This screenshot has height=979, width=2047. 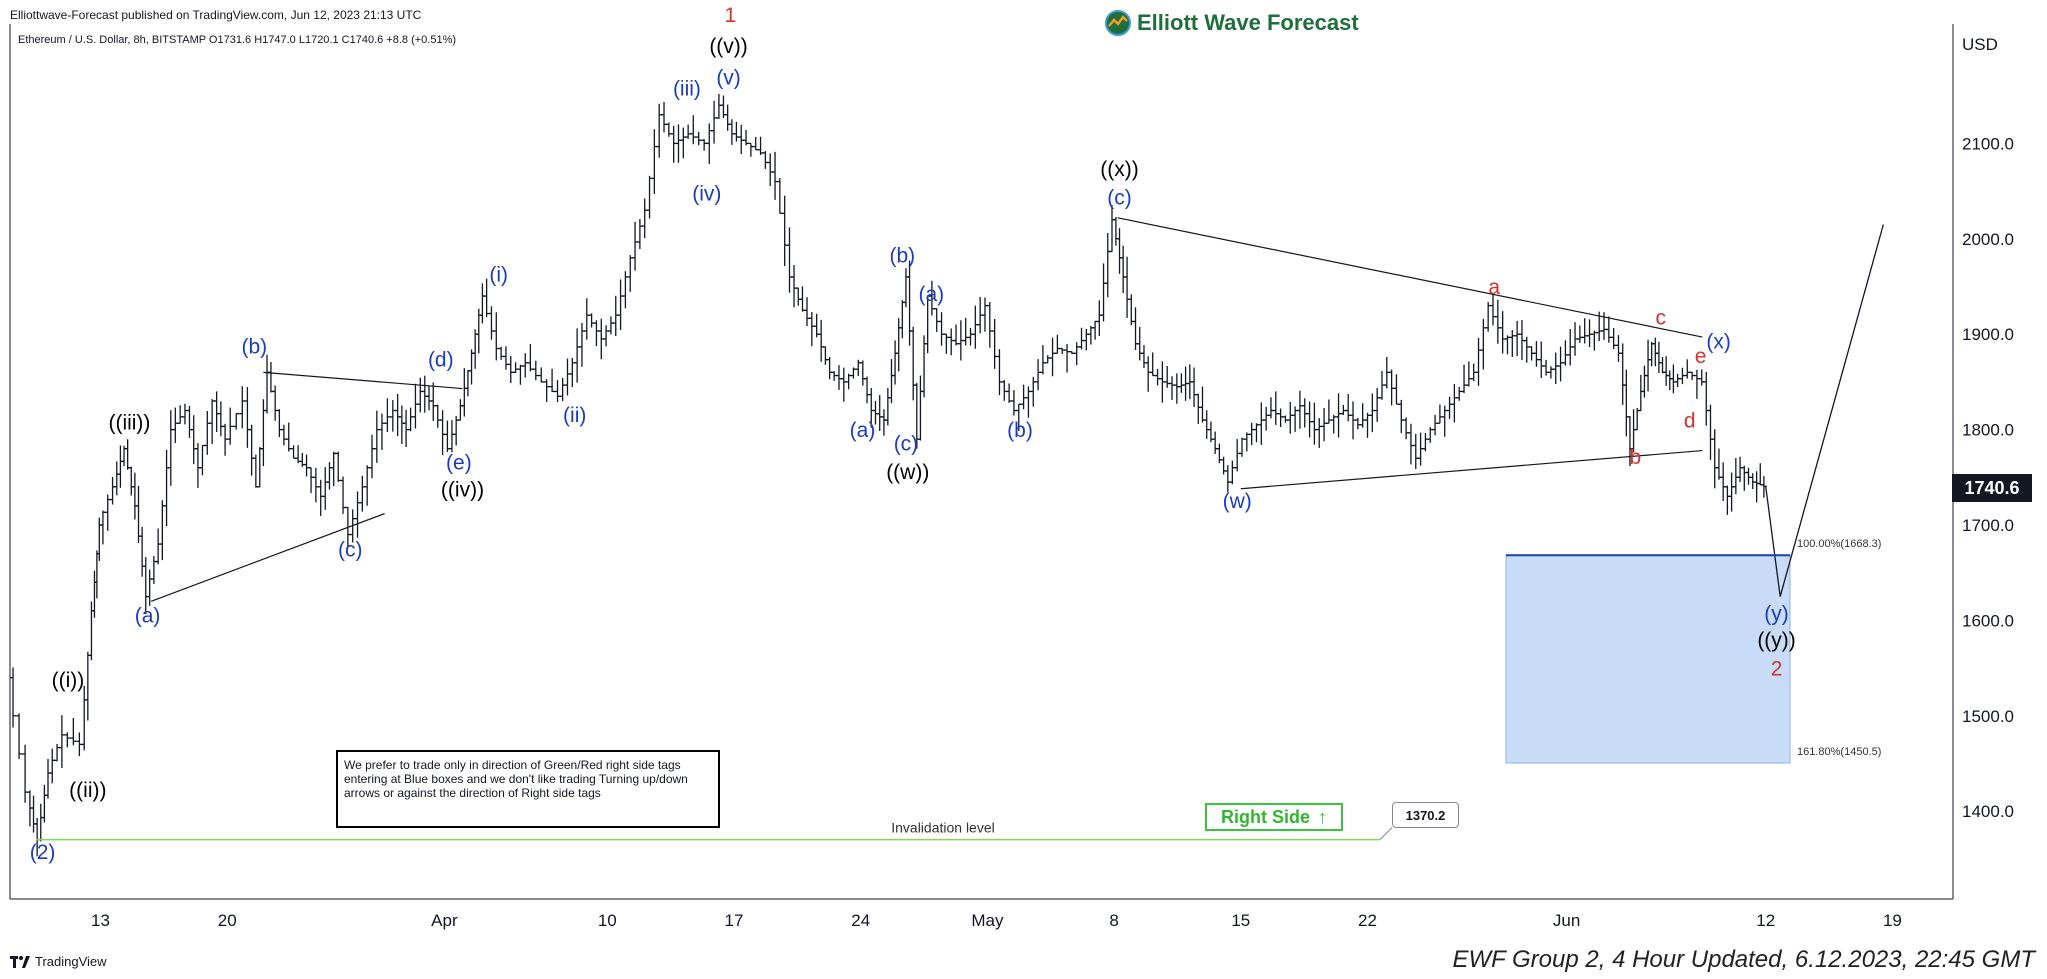 I want to click on y-tick-label: 2000.0, so click(x=1988, y=239).